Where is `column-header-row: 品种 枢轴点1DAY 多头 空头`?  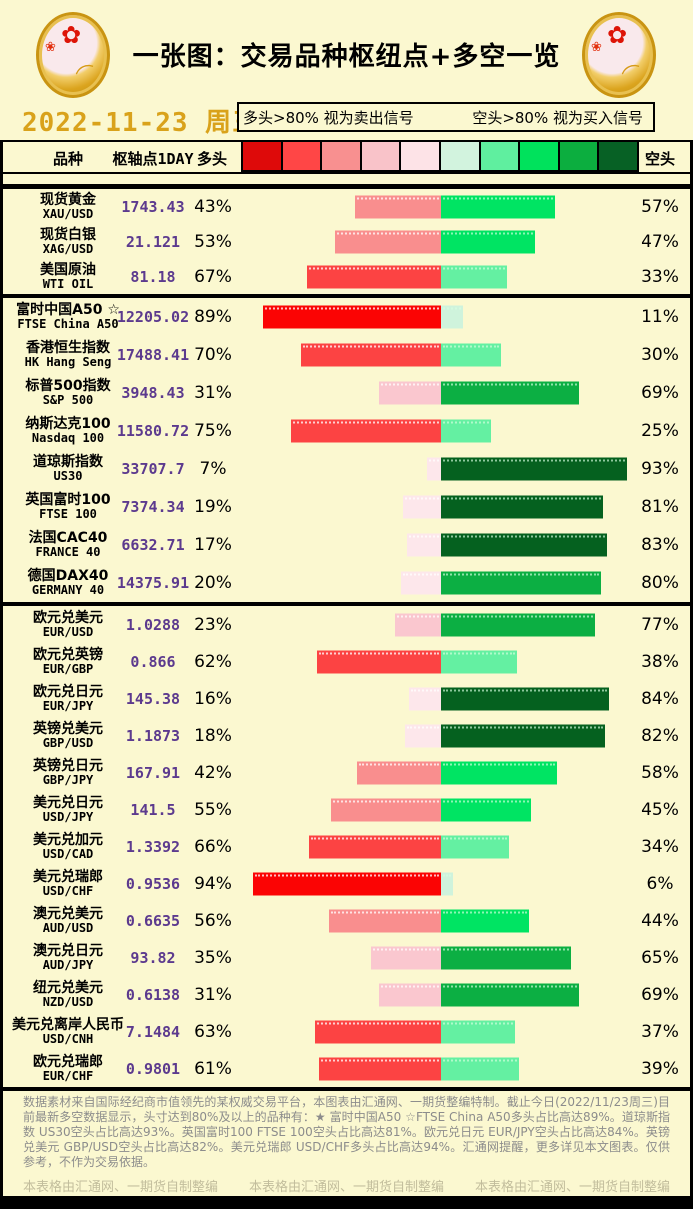 column-header-row: 品种 枢轴点1DAY 多头 空头 is located at coordinates (346, 157).